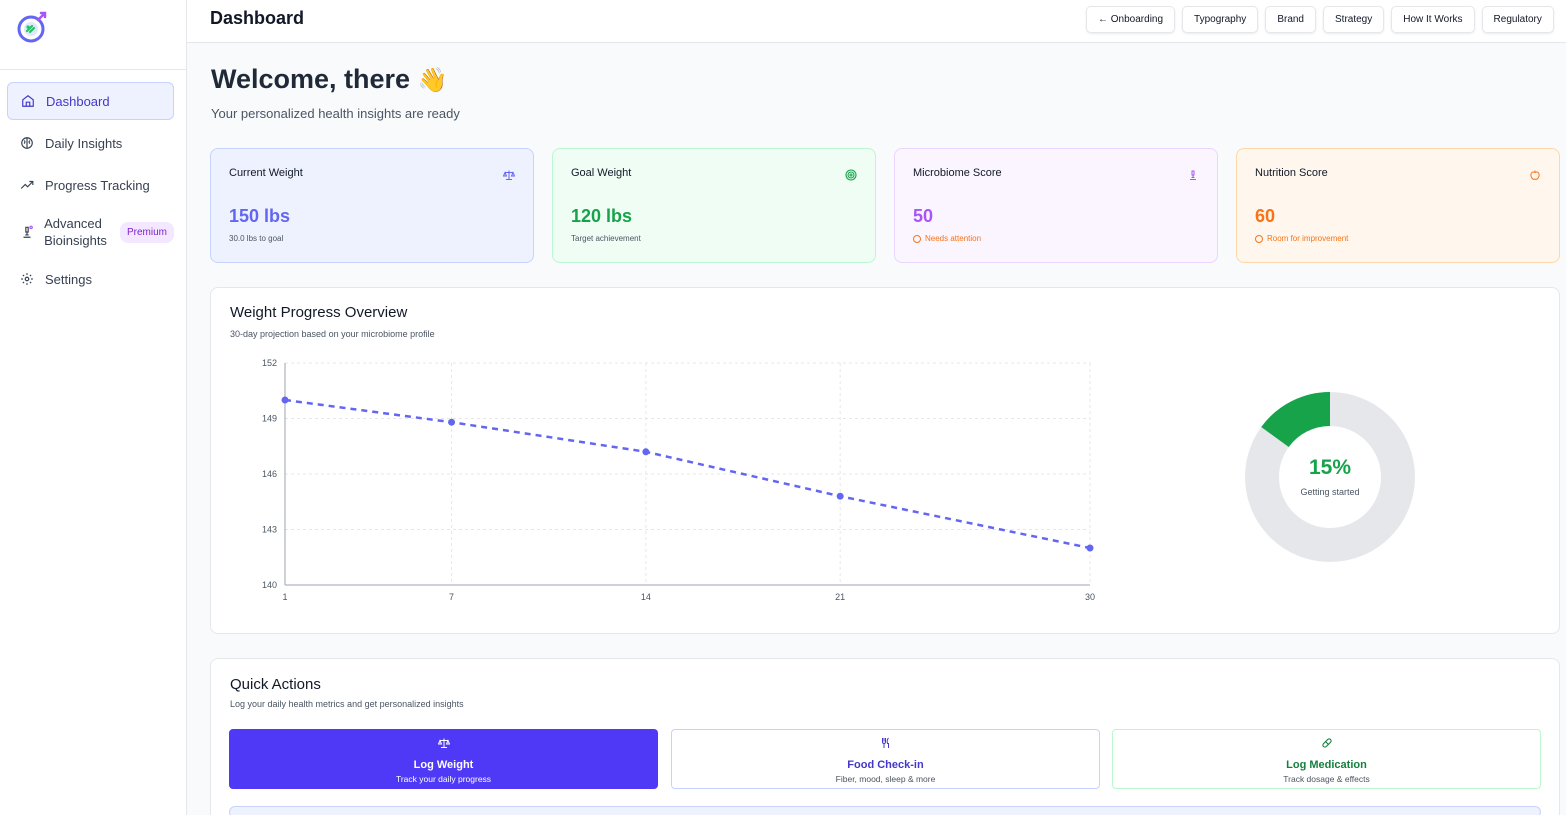 This screenshot has height=815, width=1566. I want to click on stat-note: Target achievement, so click(606, 238).